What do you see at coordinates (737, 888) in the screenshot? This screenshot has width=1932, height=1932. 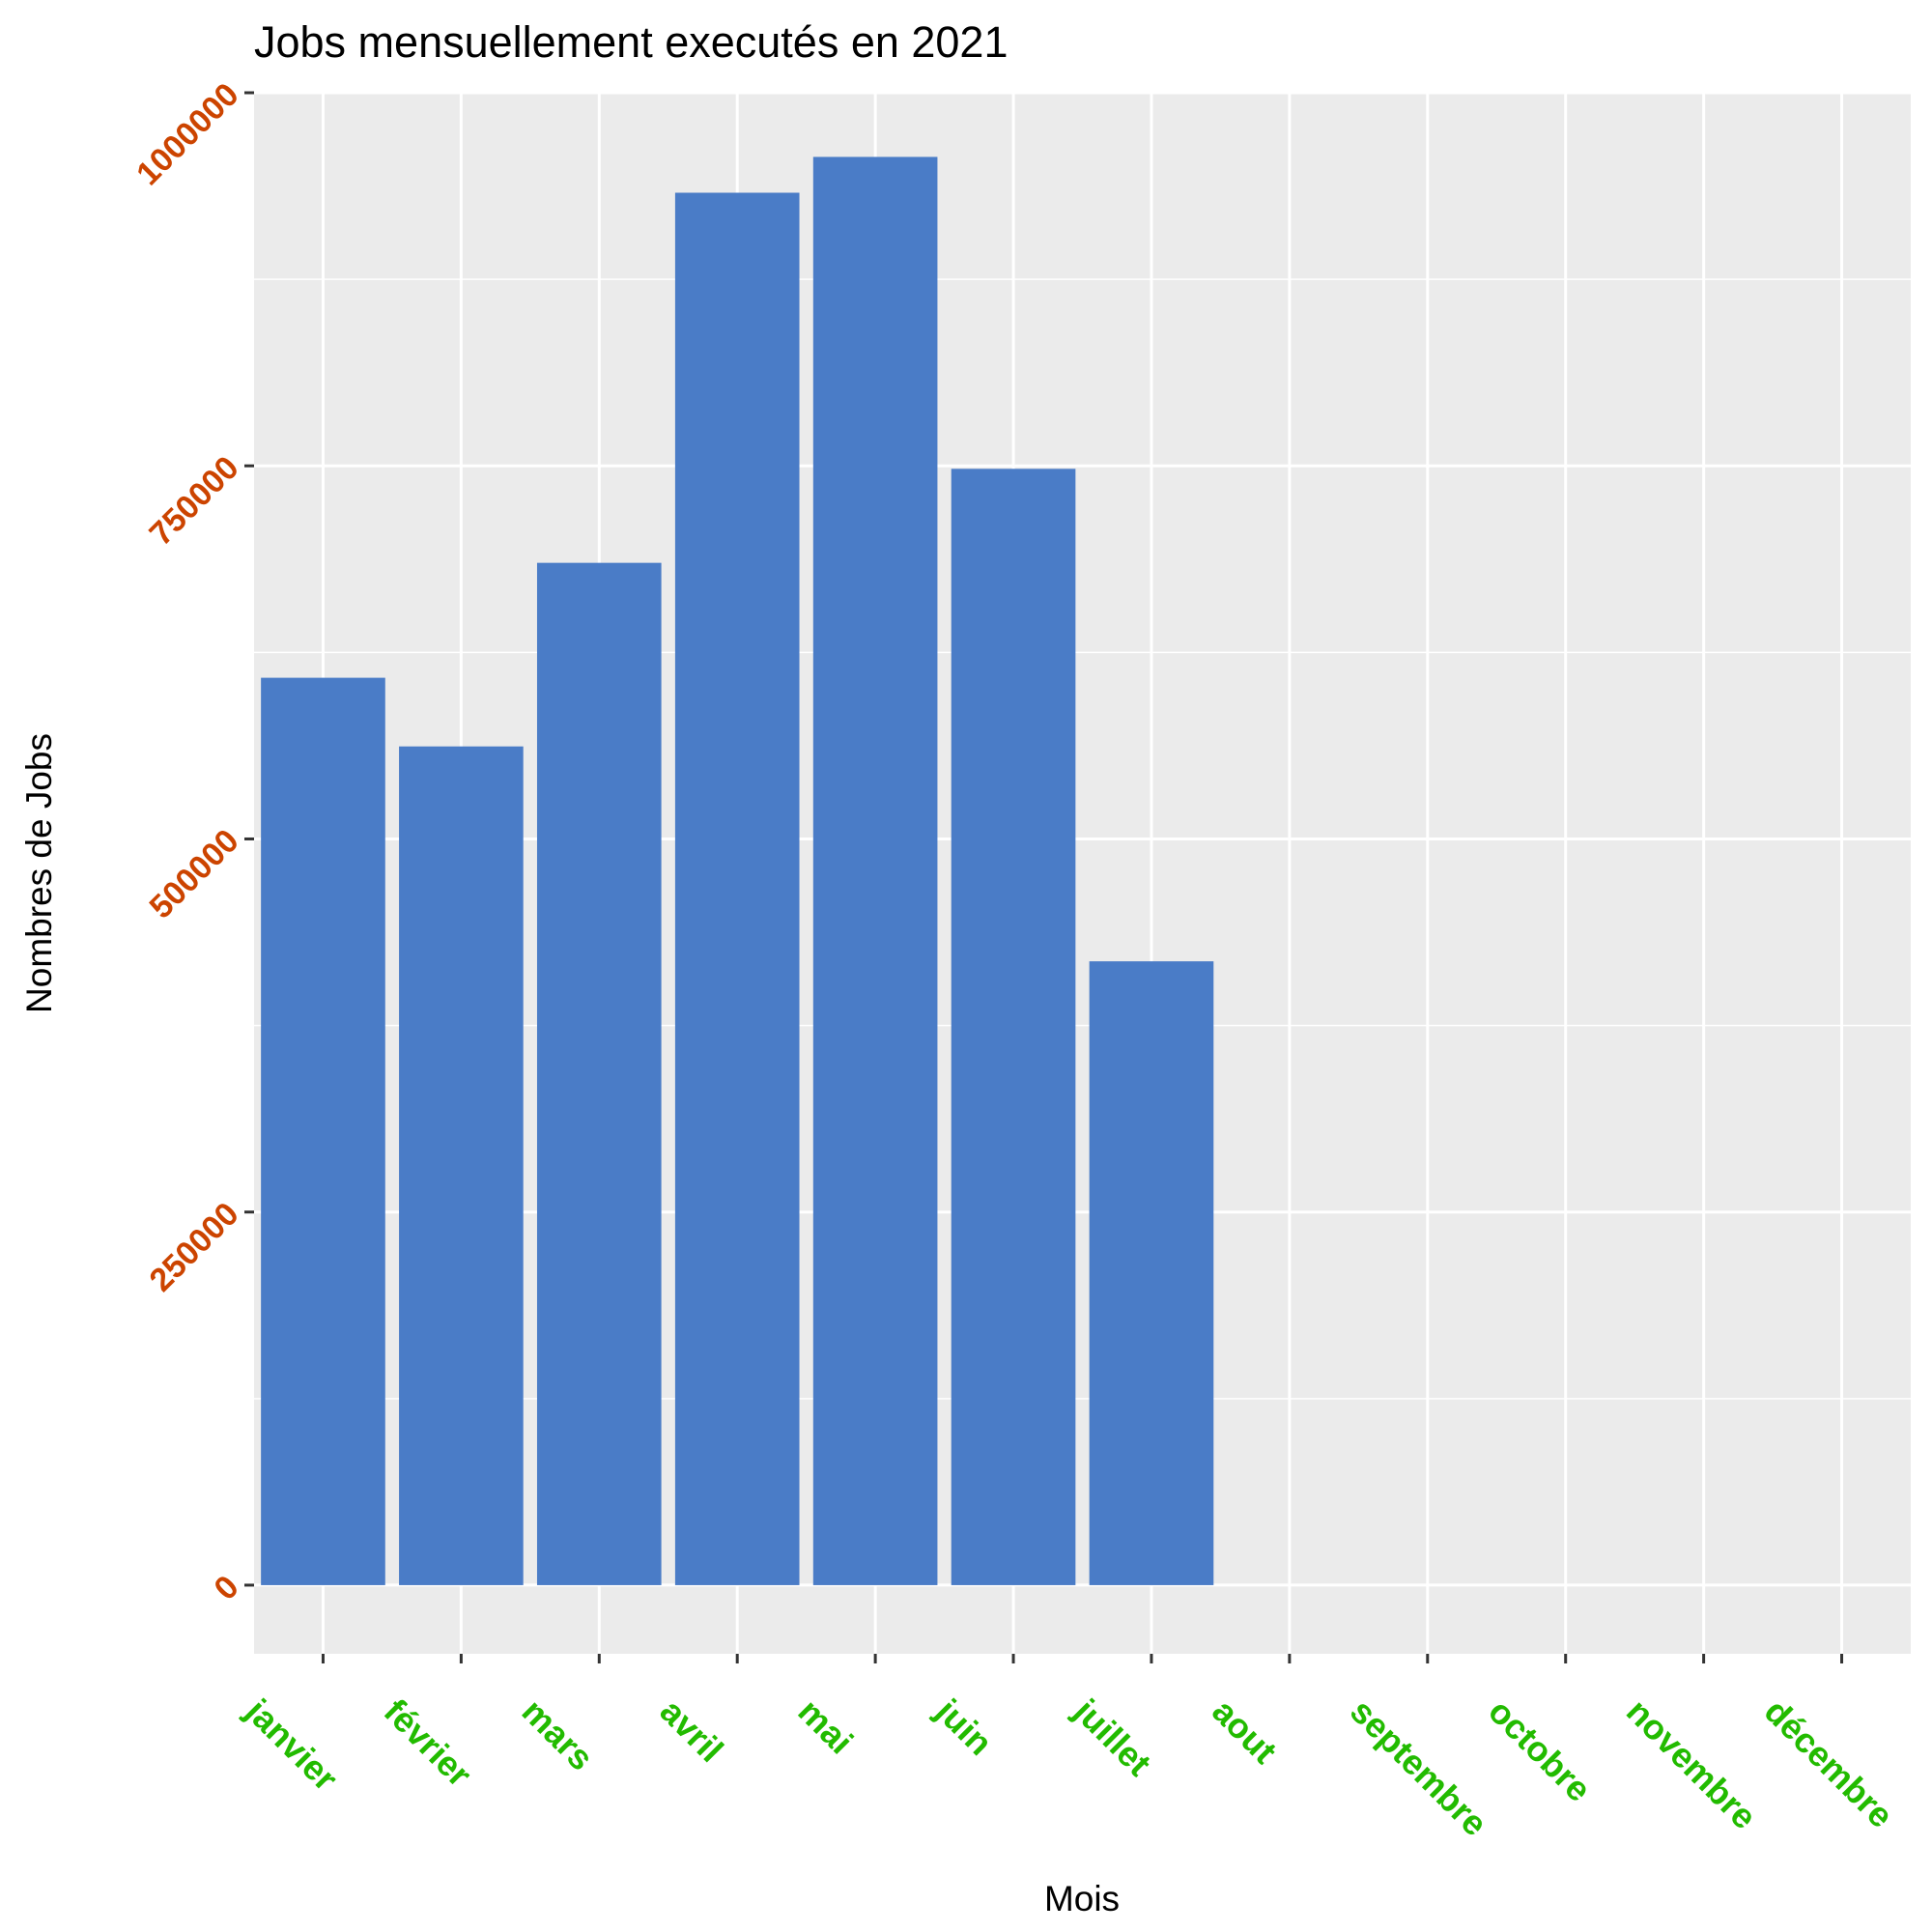 I see `bar-avril` at bounding box center [737, 888].